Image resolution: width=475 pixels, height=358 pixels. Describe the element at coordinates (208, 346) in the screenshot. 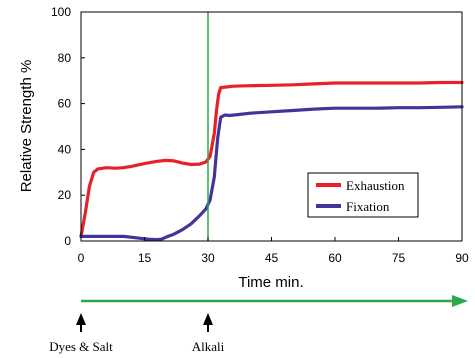

I see `event-label-alkali: Alkali` at that location.